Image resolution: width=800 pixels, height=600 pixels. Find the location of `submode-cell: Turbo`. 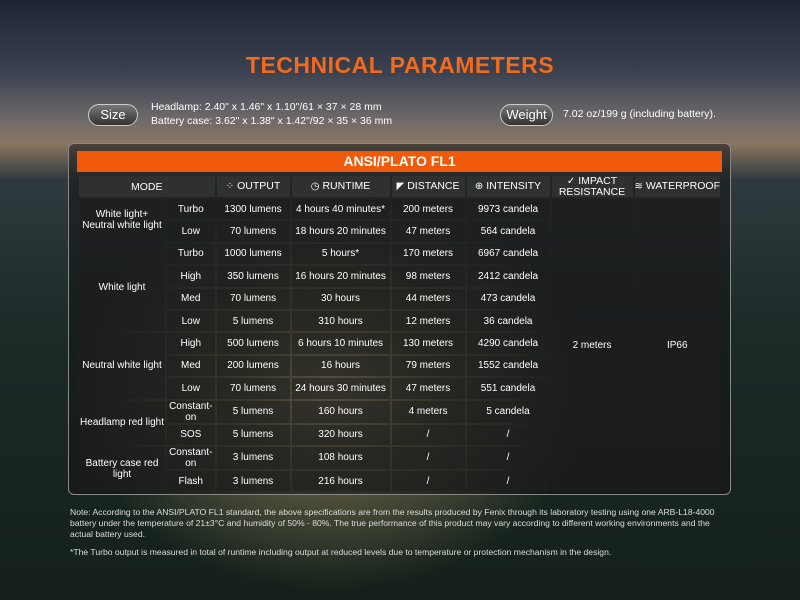

submode-cell: Turbo is located at coordinates (191, 209).